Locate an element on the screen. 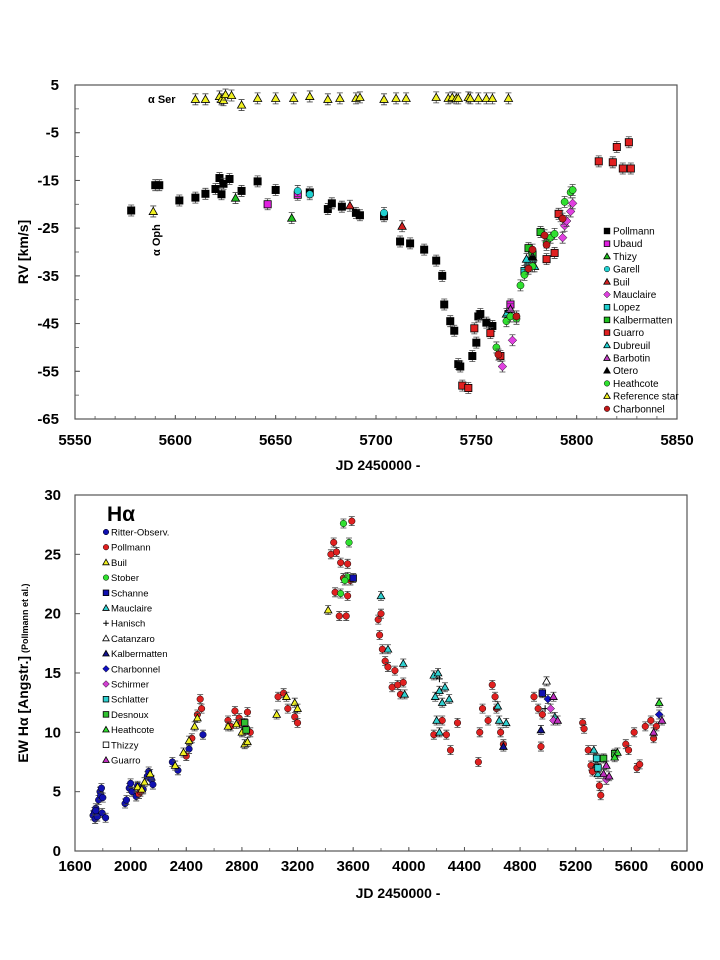  series-guarro is located at coordinates (546, 265).